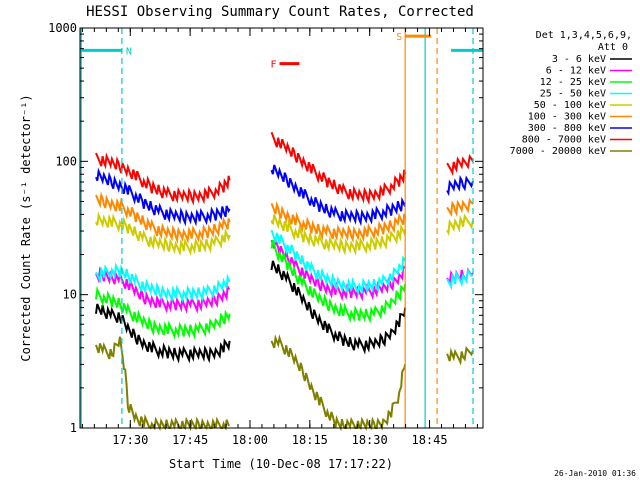 This screenshot has height=480, width=640. What do you see at coordinates (274, 65) in the screenshot?
I see `annotation-label-f: F` at bounding box center [274, 65].